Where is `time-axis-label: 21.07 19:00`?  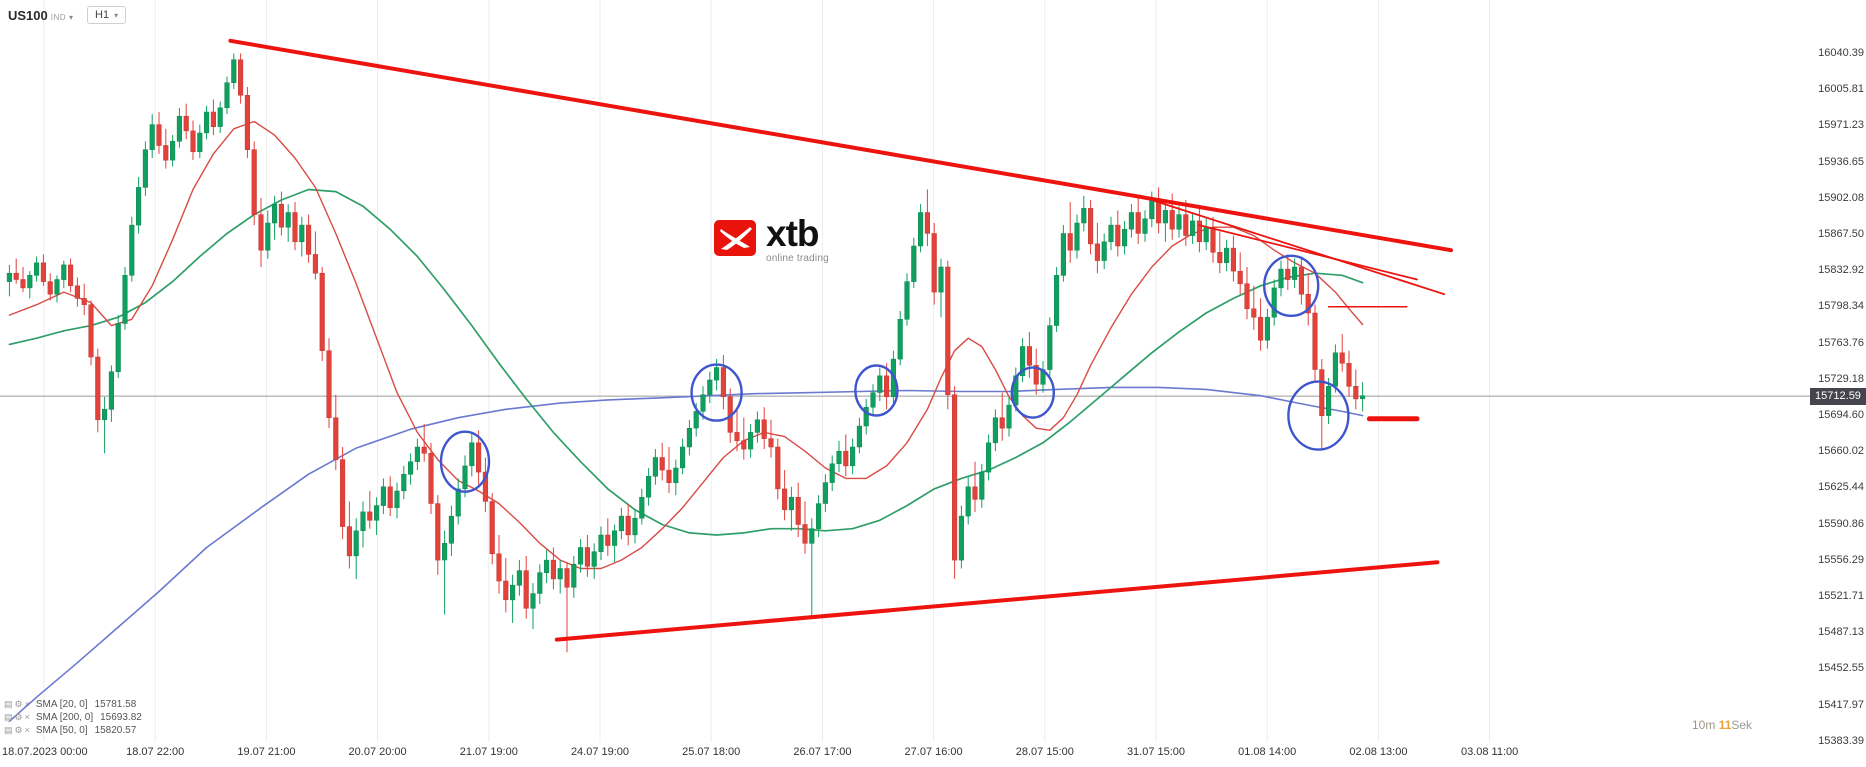
time-axis-label: 21.07 19:00 is located at coordinates (488, 752).